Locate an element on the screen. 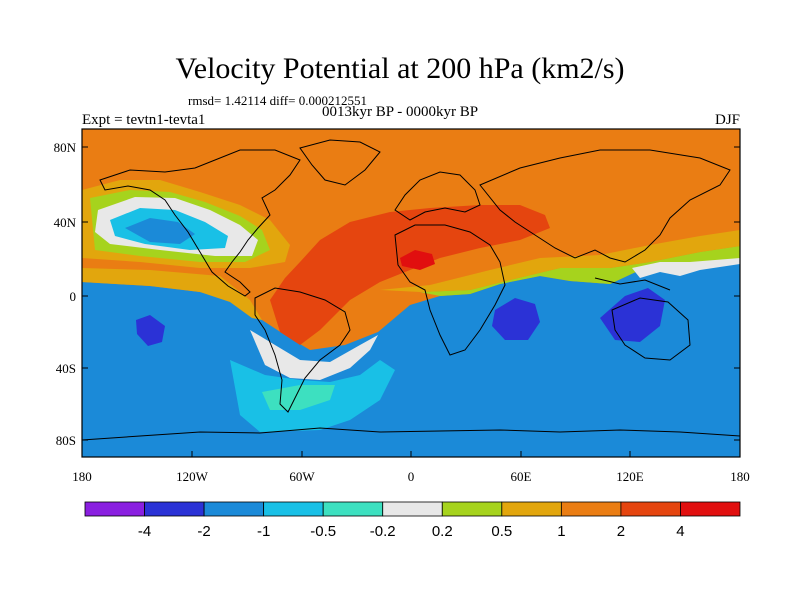 The width and height of the screenshot is (800, 600). lat-label-0: 0 is located at coordinates (73, 296).